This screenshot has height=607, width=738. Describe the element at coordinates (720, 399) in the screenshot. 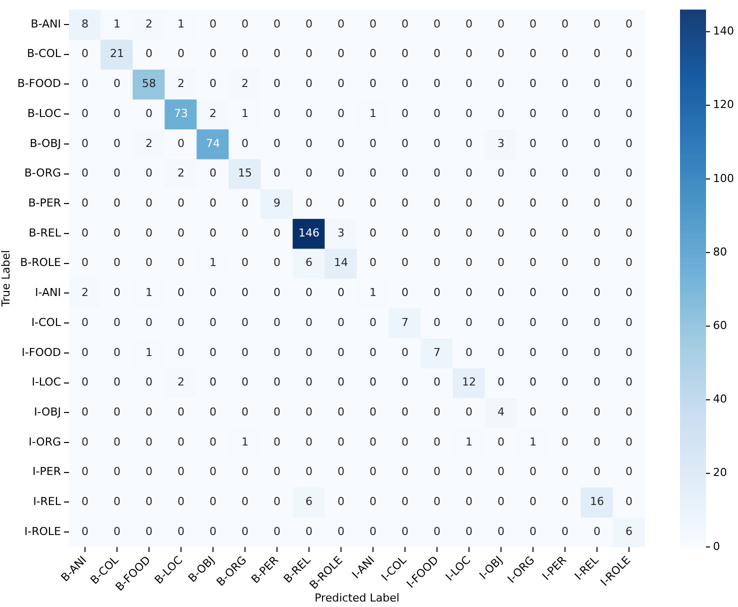

I see `color-bar-label: 40` at that location.